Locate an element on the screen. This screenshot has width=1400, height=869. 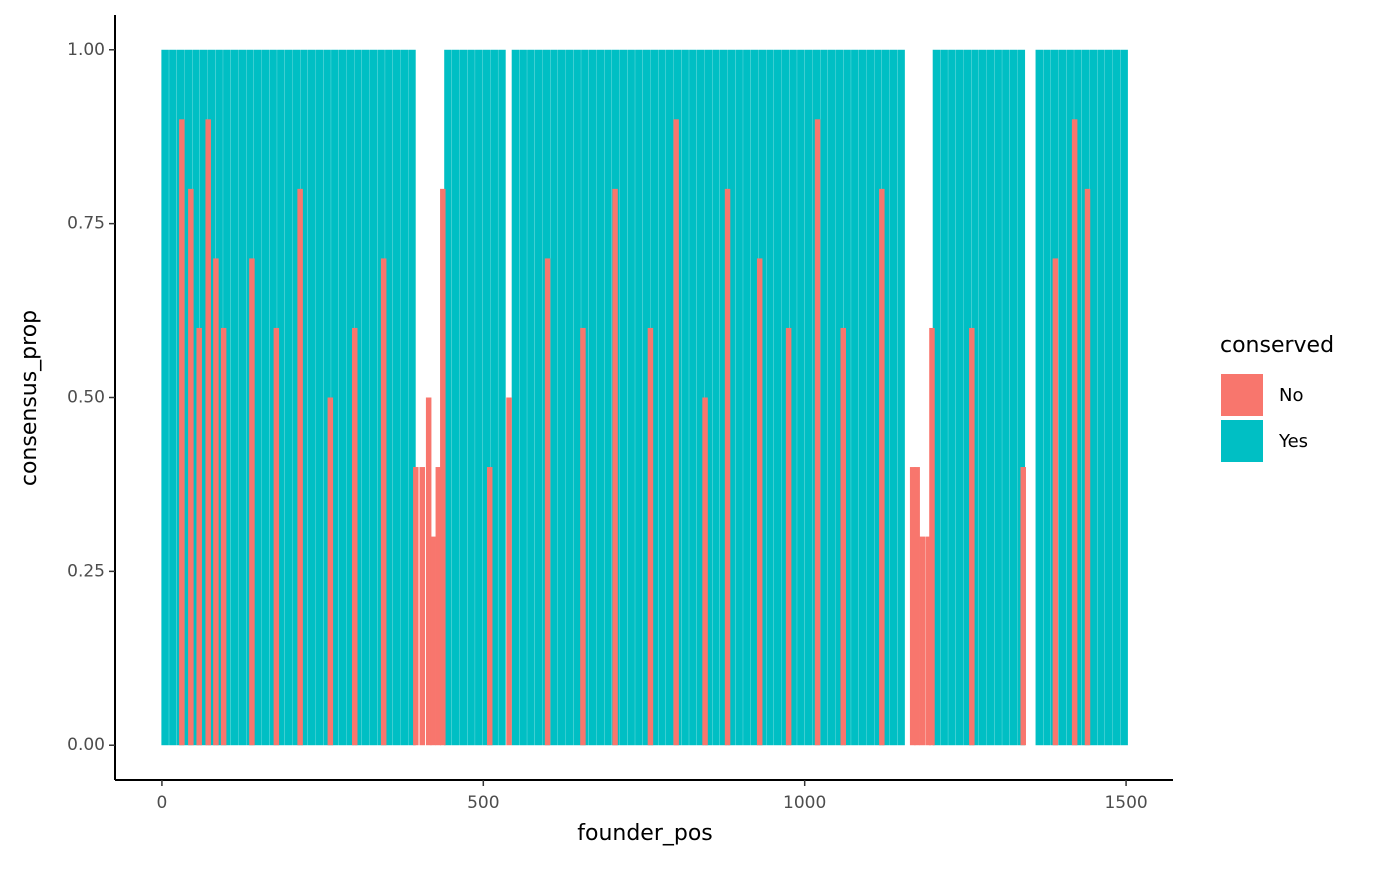
y-axis-title: consensus_prop is located at coordinates (29, 398).